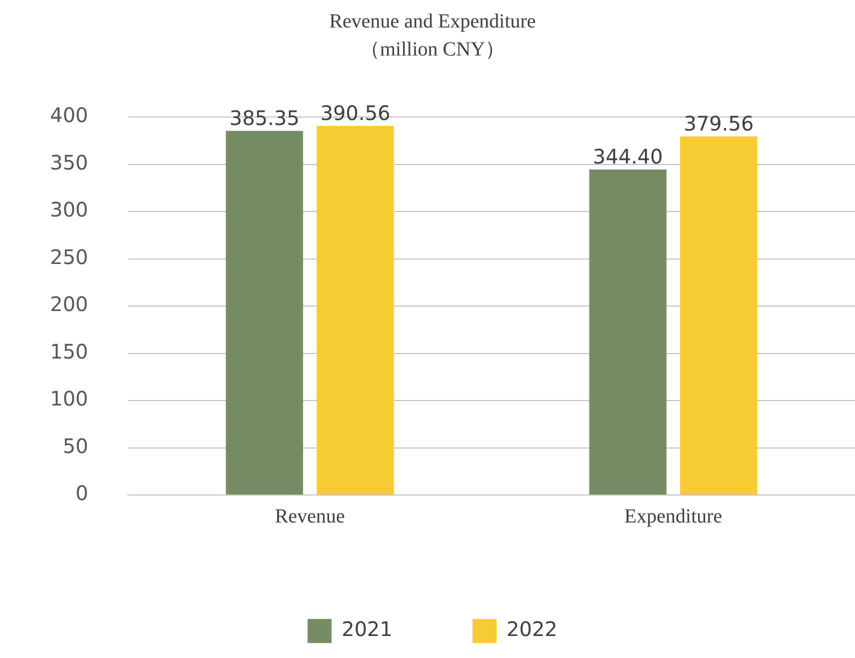 The height and width of the screenshot is (658, 855). I want to click on y-tick-label: 100, so click(69, 398).